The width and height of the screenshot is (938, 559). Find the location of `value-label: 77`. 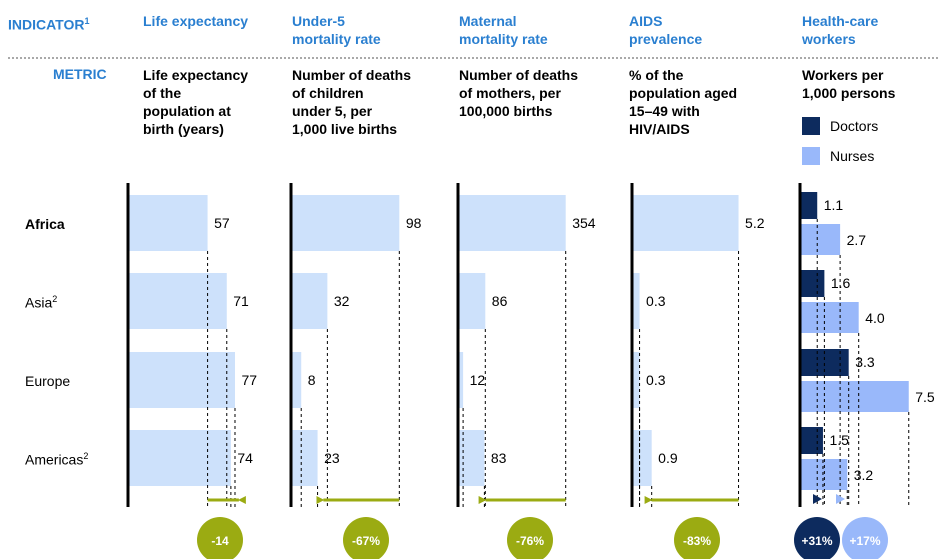

value-label: 77 is located at coordinates (249, 380).